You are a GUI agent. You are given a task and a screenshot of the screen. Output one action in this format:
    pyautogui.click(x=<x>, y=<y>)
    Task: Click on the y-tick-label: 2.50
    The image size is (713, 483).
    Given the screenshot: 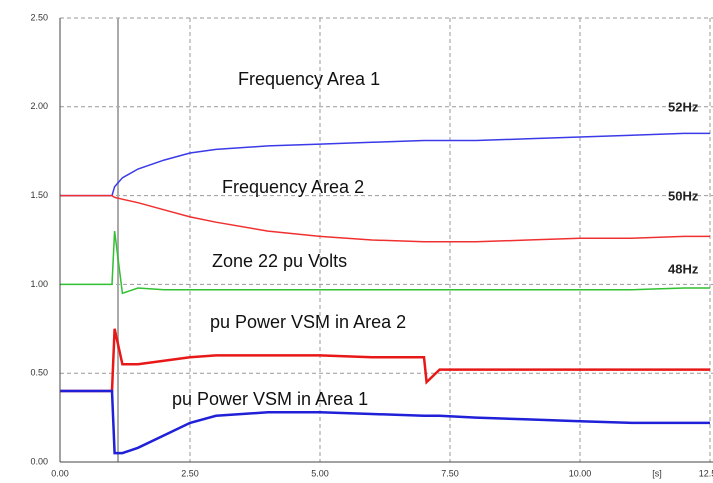 What is the action you would take?
    pyautogui.click(x=39, y=17)
    